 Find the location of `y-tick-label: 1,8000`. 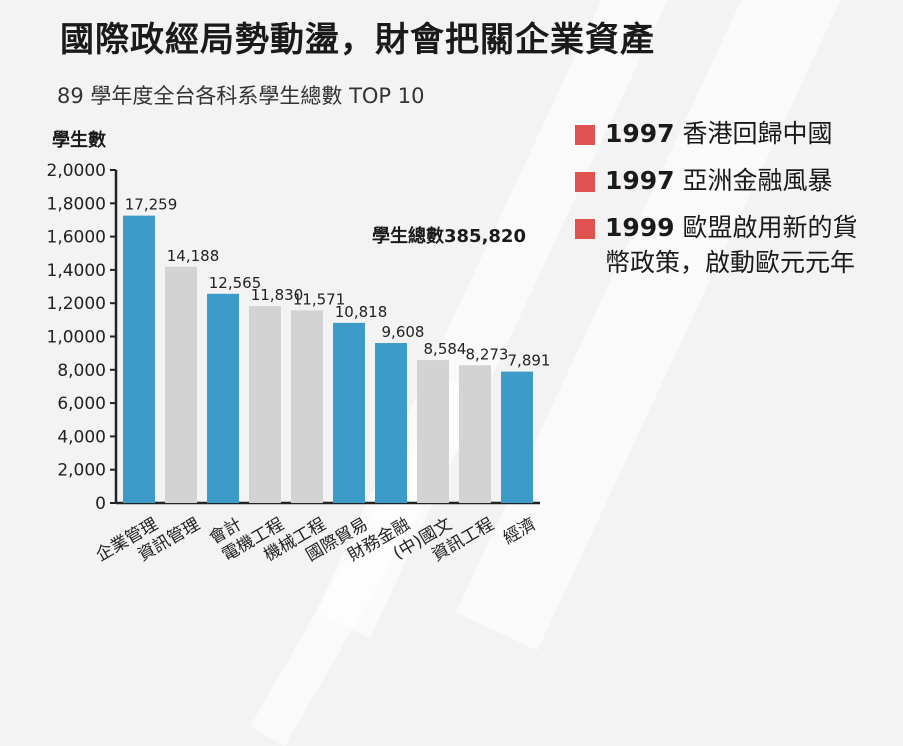

y-tick-label: 1,8000 is located at coordinates (76, 204).